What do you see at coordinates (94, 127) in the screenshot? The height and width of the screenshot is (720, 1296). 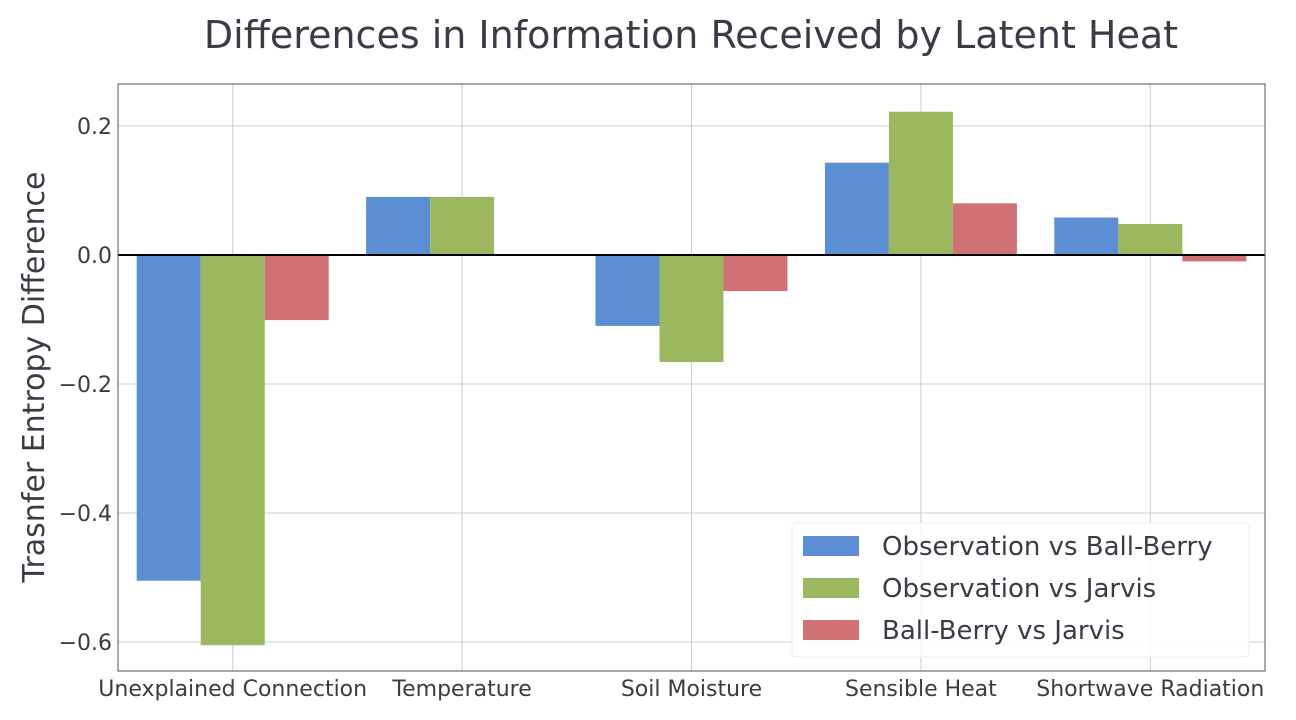 I see `y-tick-label: 0.2` at bounding box center [94, 127].